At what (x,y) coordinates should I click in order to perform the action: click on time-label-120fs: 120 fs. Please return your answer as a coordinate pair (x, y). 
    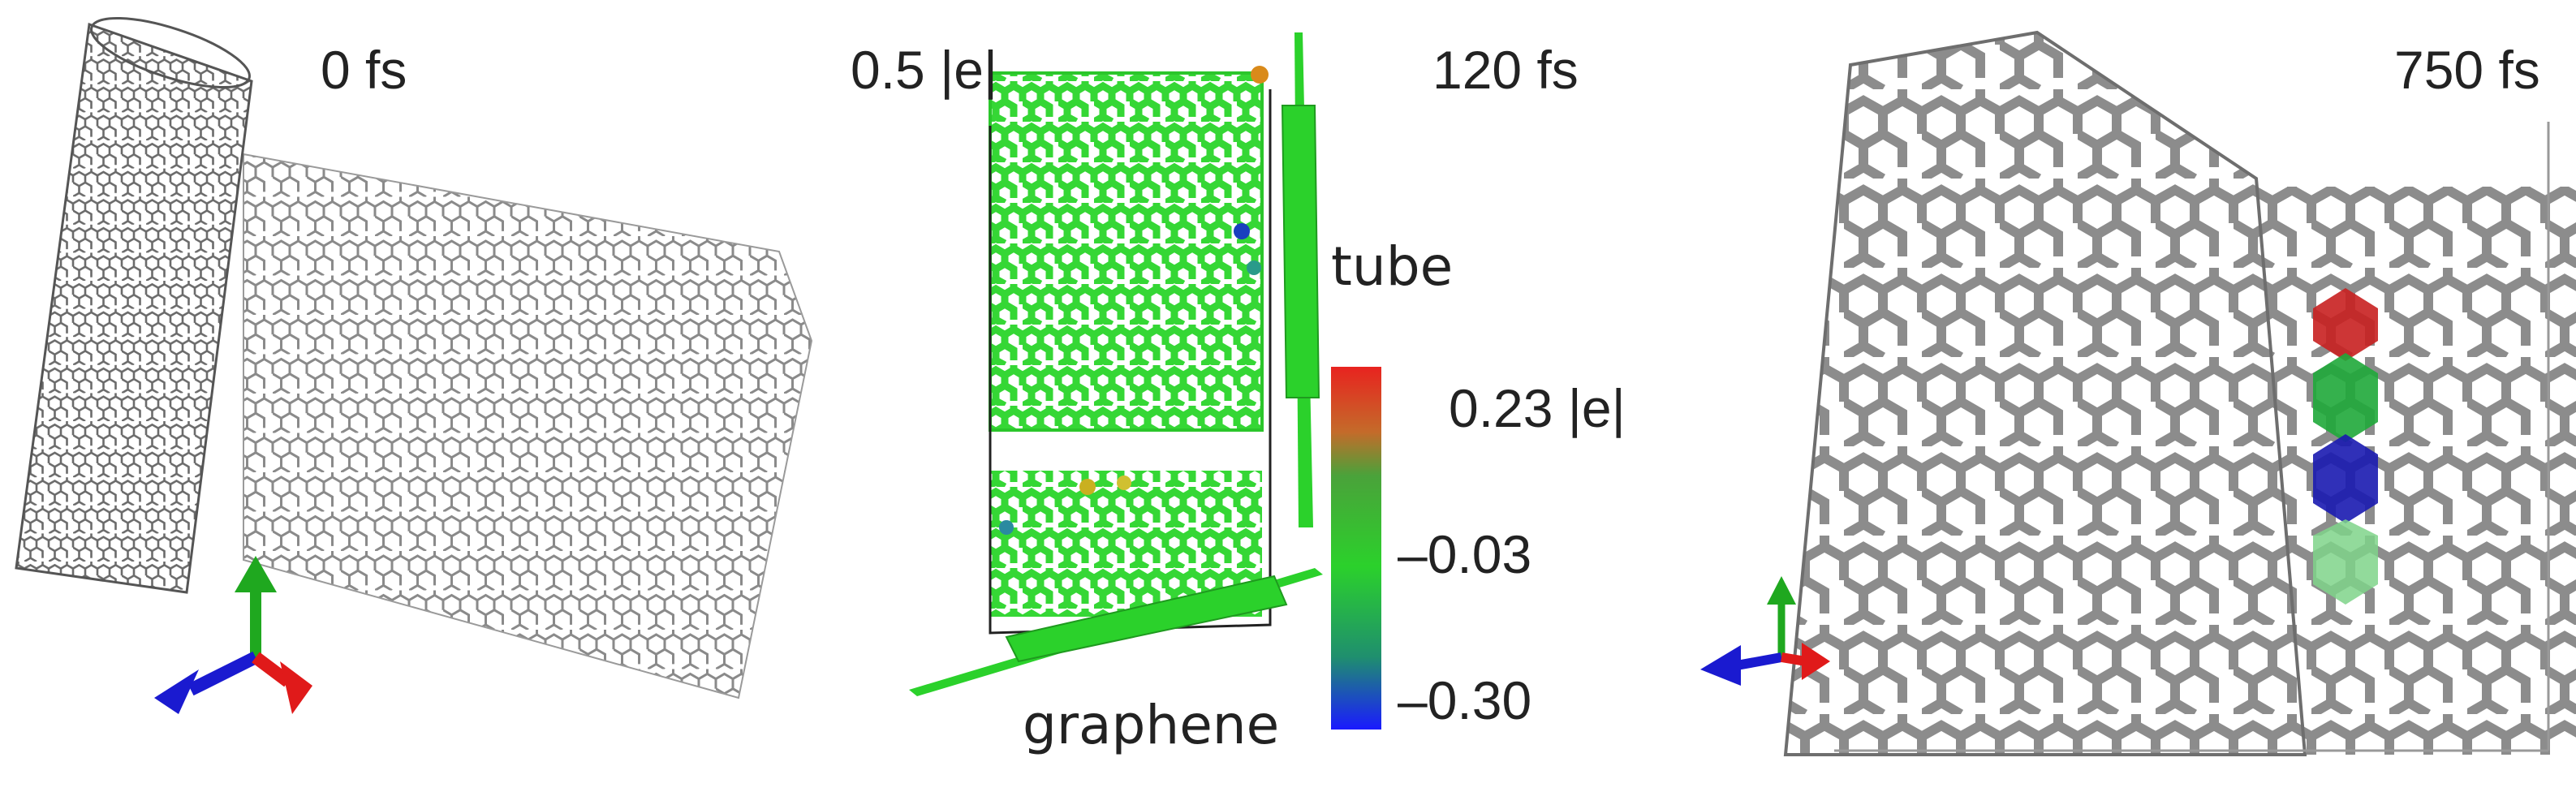
    Looking at the image, I should click on (1506, 70).